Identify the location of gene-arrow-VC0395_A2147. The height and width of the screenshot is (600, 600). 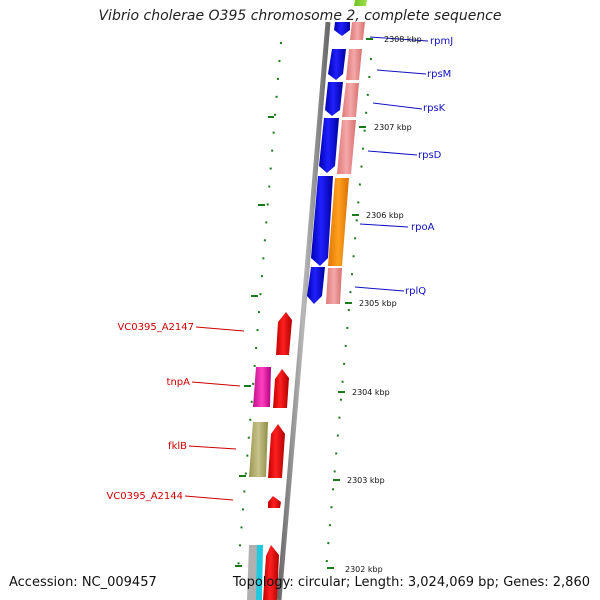
(284, 333).